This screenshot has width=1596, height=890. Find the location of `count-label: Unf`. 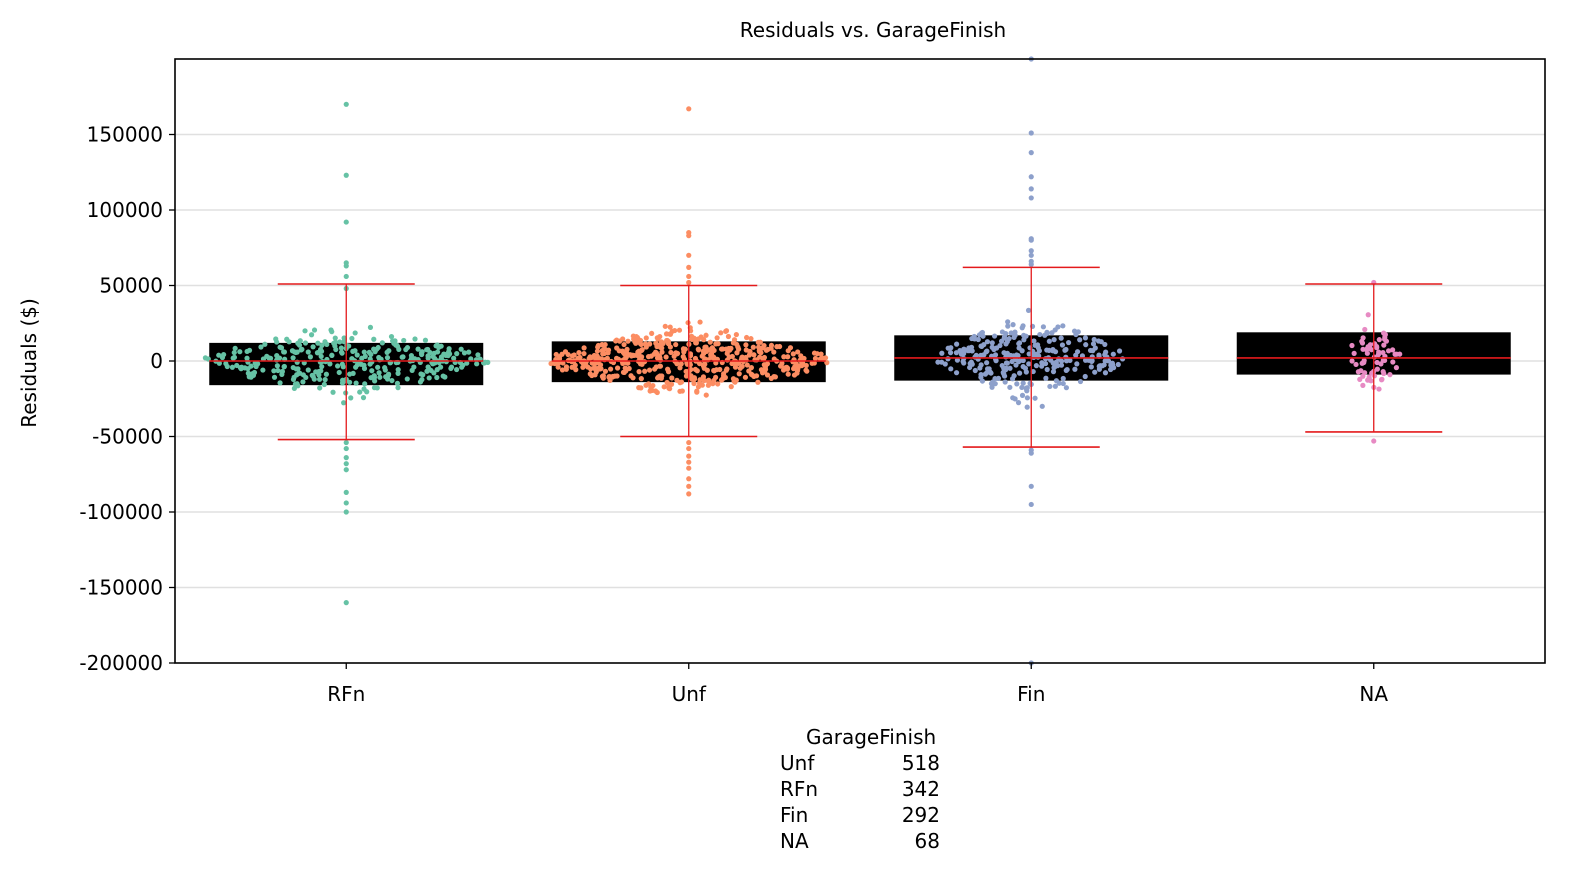

count-label: Unf is located at coordinates (797, 763).